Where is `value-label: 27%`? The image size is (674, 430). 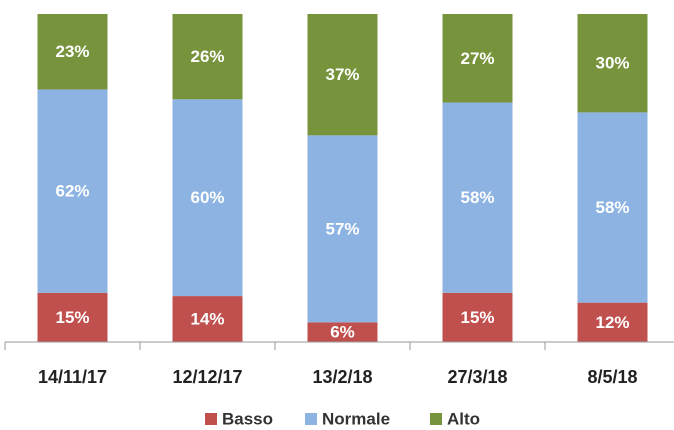
value-label: 27% is located at coordinates (477, 58).